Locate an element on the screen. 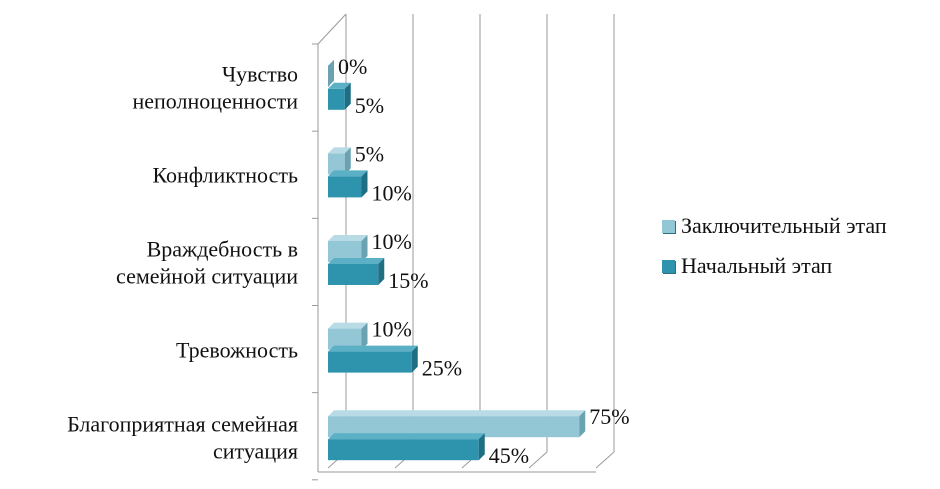  data-label-initial-4: 45% is located at coordinates (509, 455).